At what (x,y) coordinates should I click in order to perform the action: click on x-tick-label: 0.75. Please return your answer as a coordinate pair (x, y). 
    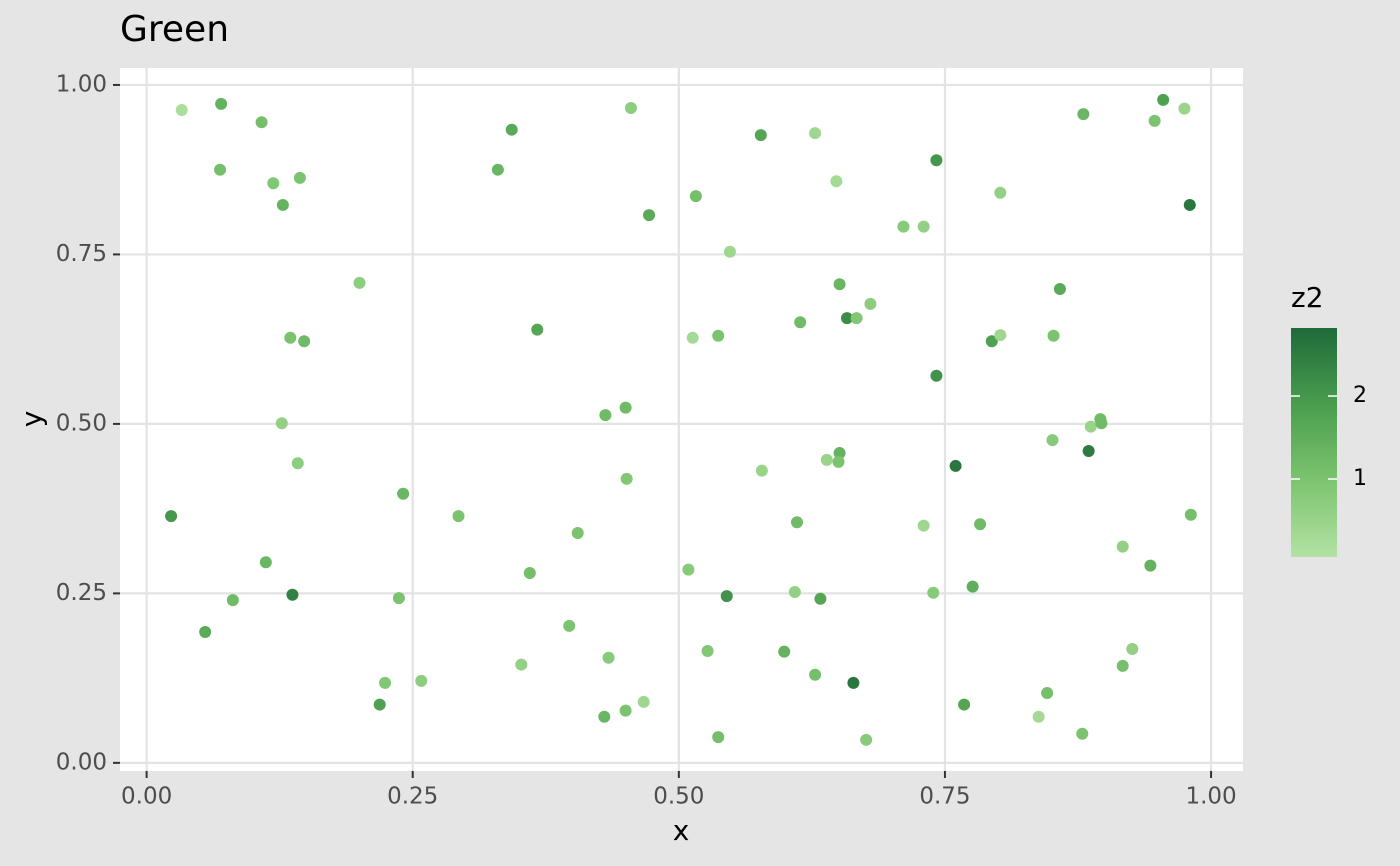
    Looking at the image, I should click on (944, 797).